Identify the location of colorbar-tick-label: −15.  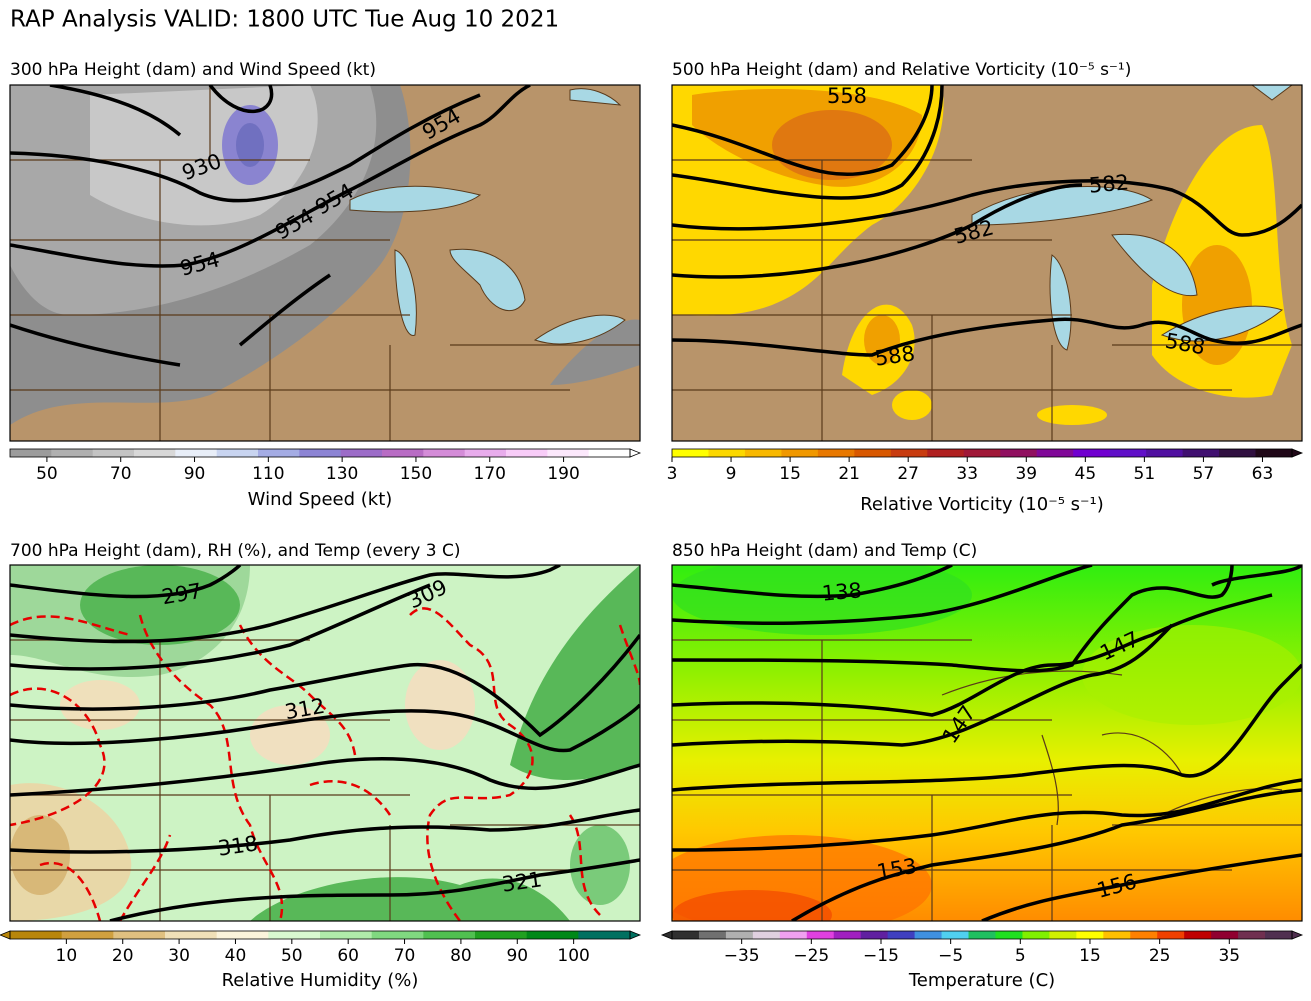
(881, 956).